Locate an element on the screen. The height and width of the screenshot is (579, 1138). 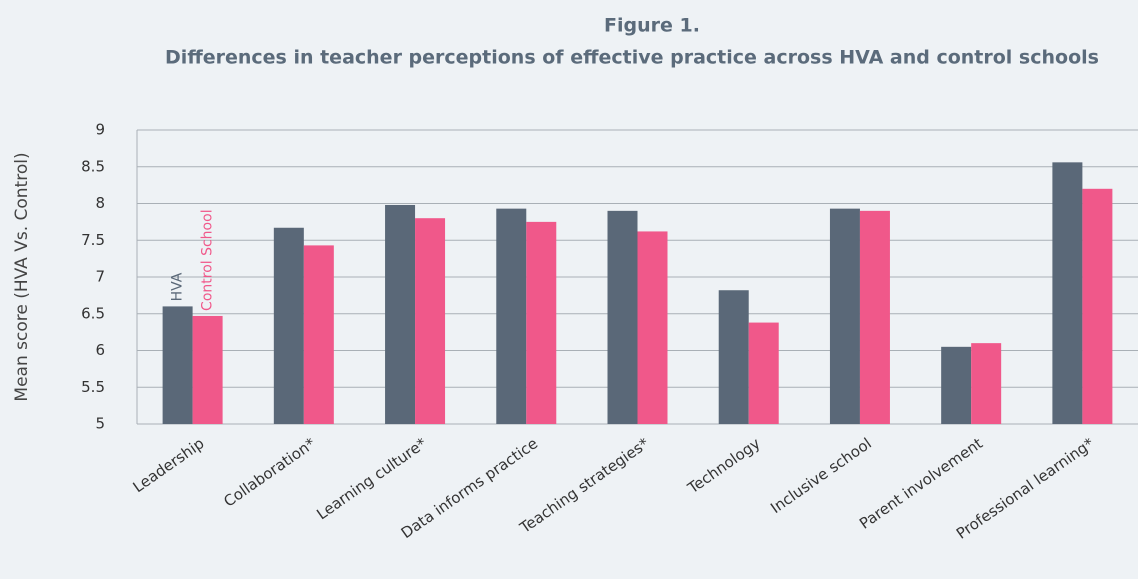
y-axis-label: Mean score (HVA Vs. Control) is located at coordinates (22, 276).